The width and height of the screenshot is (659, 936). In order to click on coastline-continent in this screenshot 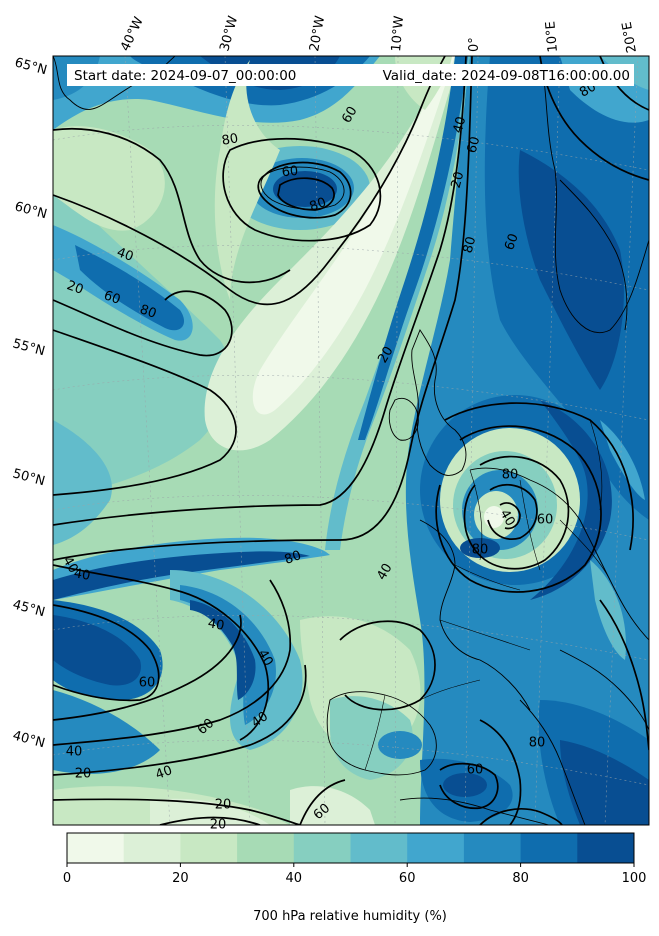, I will do `click(559, 554)`.